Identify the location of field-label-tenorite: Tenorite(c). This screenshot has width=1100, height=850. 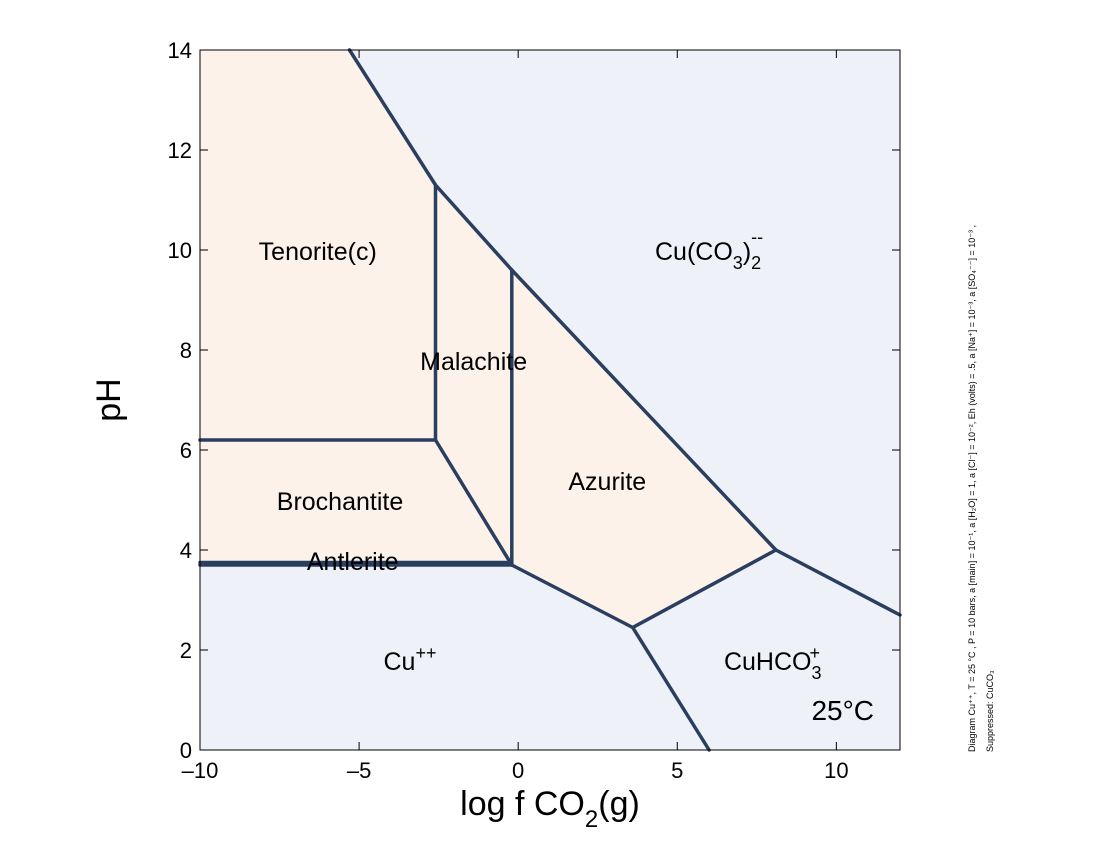
(318, 252).